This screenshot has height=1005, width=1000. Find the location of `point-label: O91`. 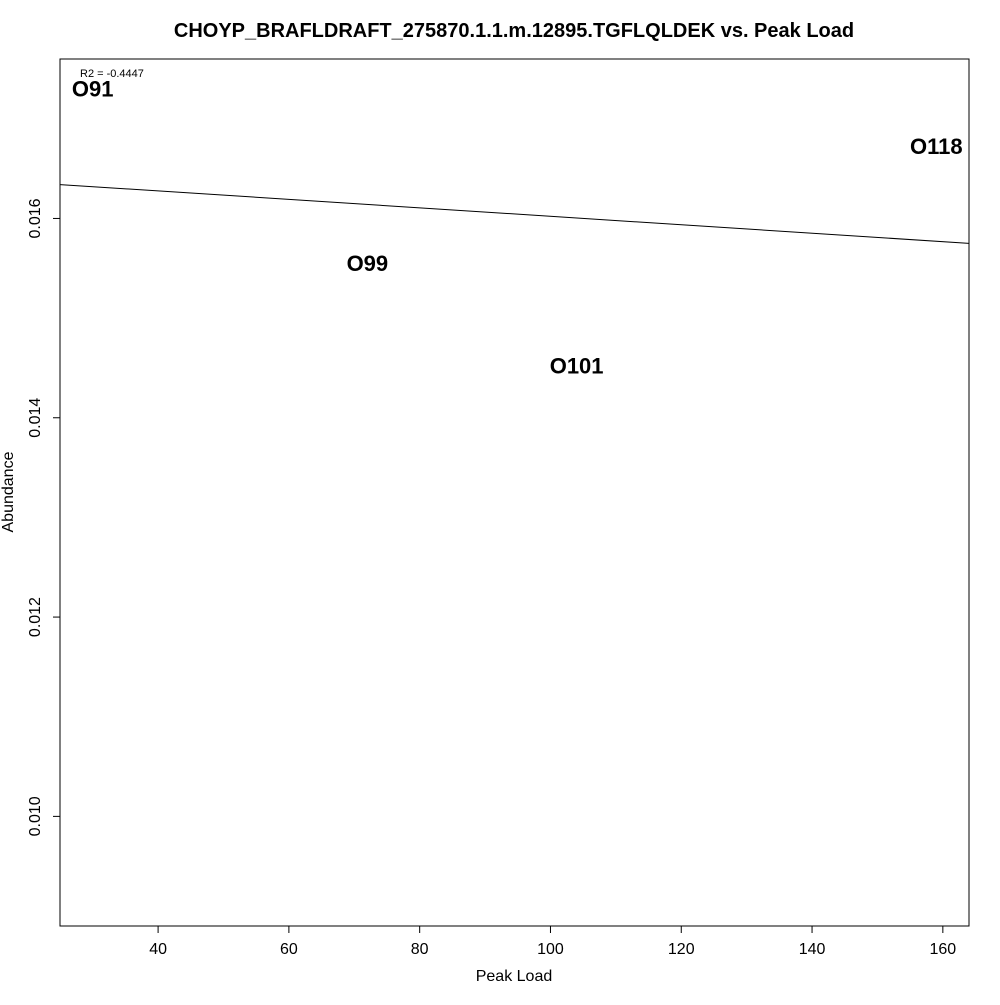

point-label: O91 is located at coordinates (93, 88).